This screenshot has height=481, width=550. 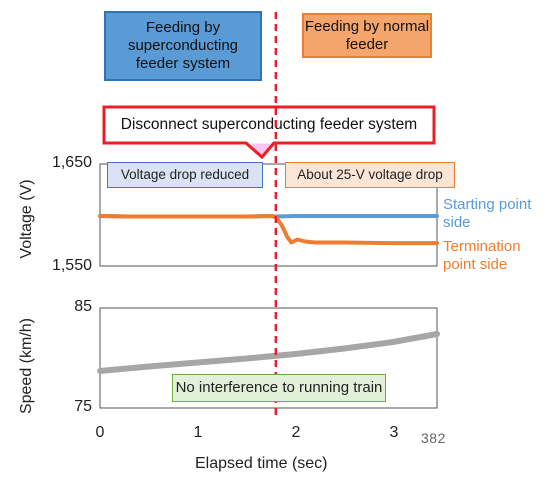 I want to click on series-label-starting-point: Starting point side, so click(x=487, y=213).